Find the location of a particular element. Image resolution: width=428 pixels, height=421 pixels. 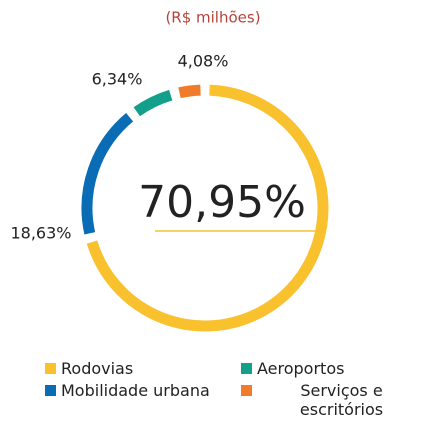

legend-item: Serviços e escritórios corporativos is located at coordinates (333, 401).